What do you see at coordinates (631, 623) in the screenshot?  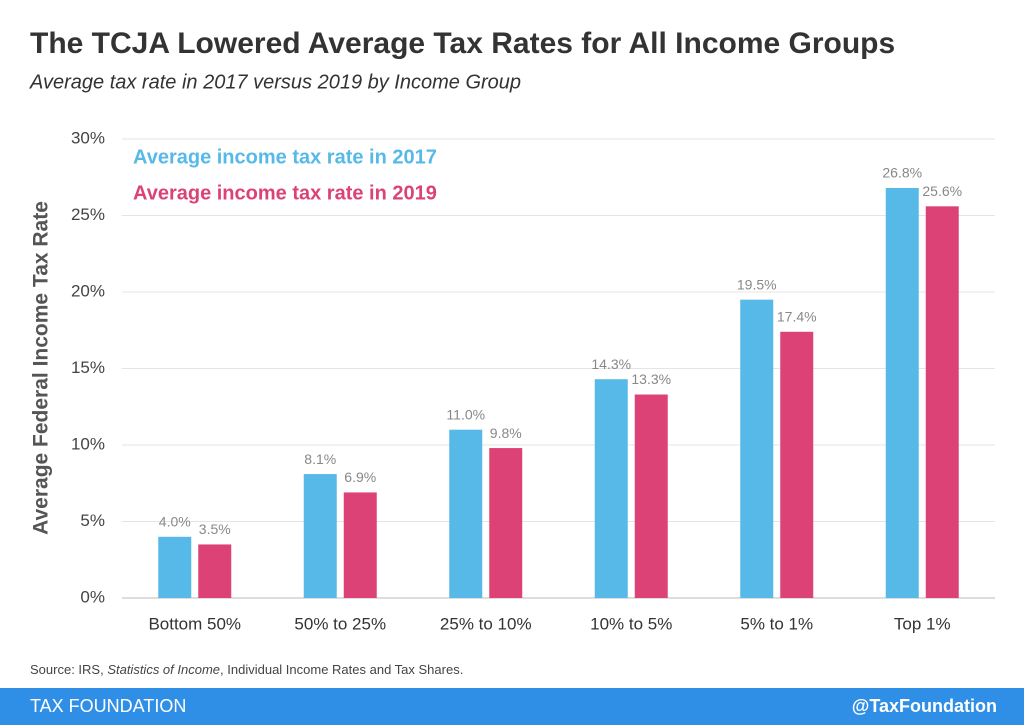 I see `x-tick-label: 10% to 5%` at bounding box center [631, 623].